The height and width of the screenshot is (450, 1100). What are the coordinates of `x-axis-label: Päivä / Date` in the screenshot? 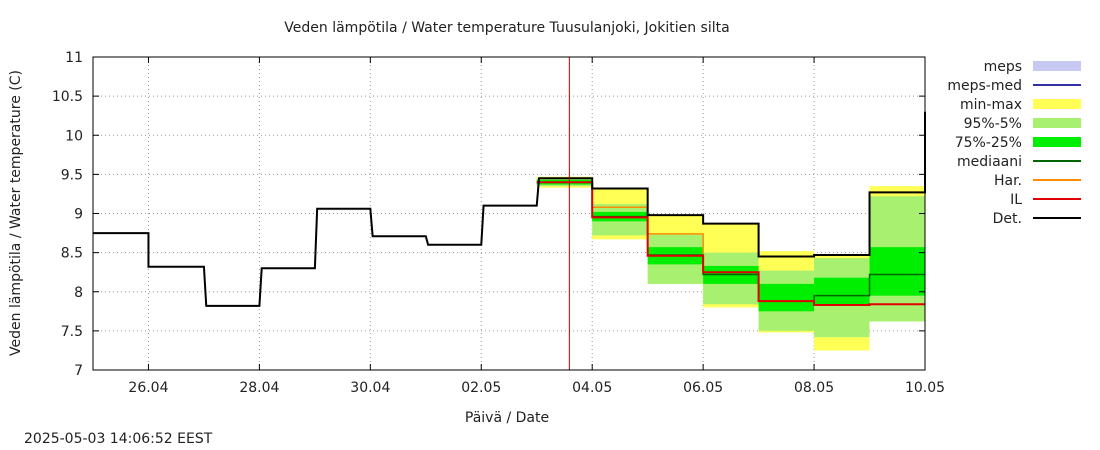 It's located at (507, 418).